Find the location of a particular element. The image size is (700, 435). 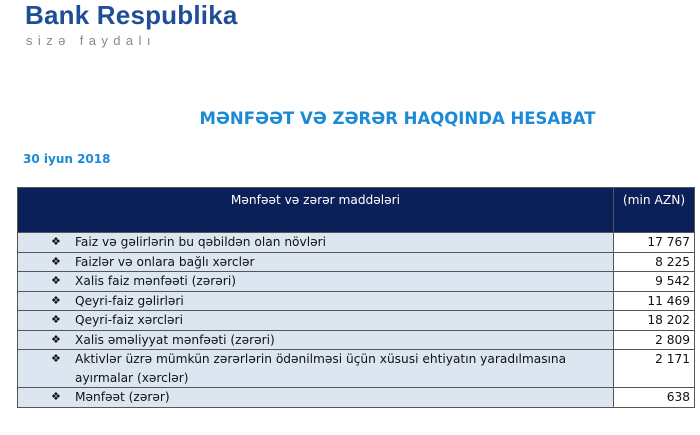

row-value: 11 469 is located at coordinates (654, 300).